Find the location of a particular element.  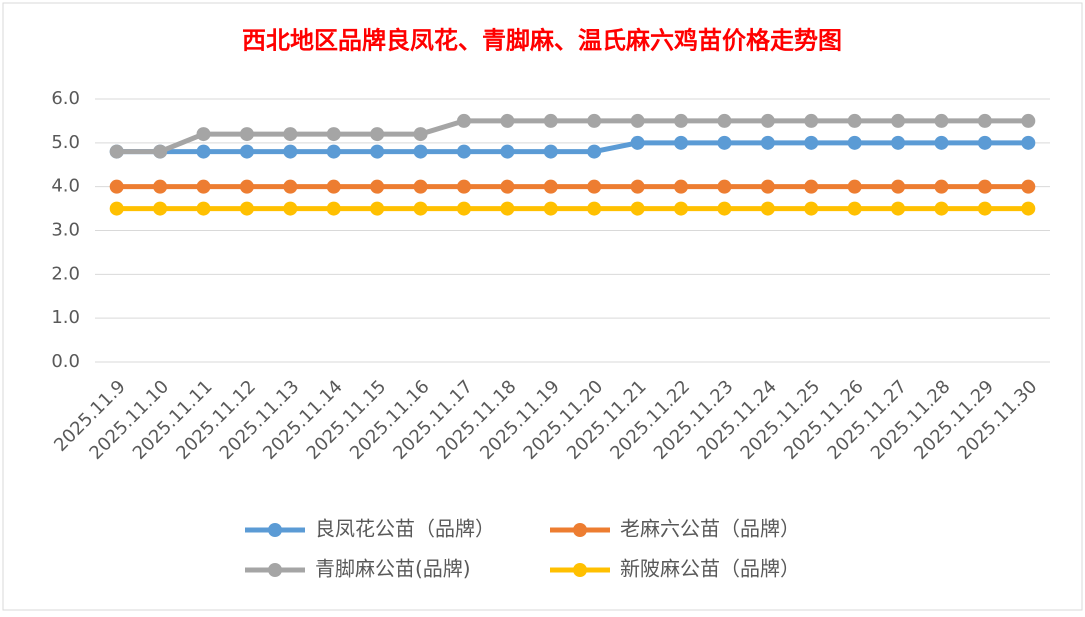

y-tick-label: 2.0 is located at coordinates (65, 273).